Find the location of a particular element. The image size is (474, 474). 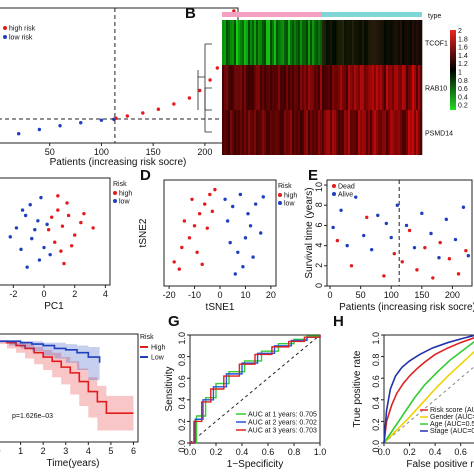

legend-label: Risk score (AUC=0.705) is located at coordinates (452, 410).